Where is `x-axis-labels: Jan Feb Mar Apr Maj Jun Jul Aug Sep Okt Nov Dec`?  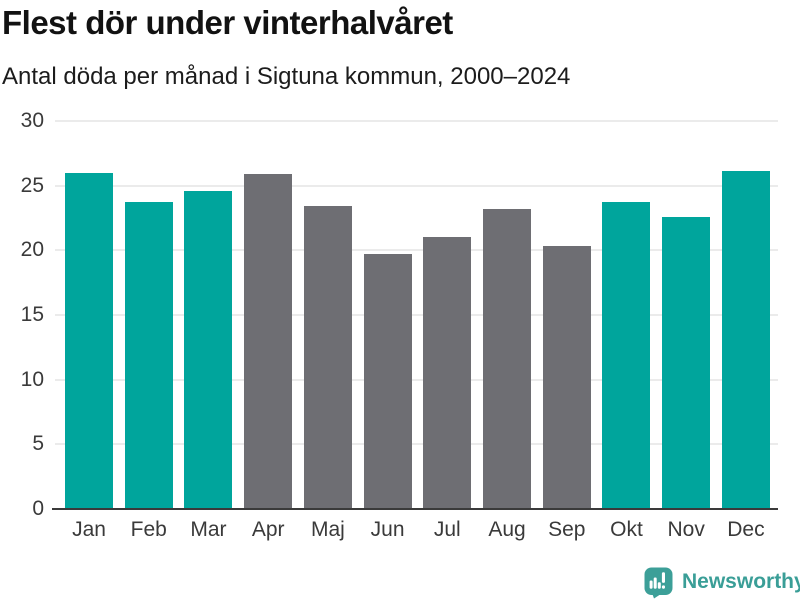
x-axis-labels: Jan Feb Mar Apr Maj Jun Jul Aug Sep Okt Nov Dec is located at coordinates (417, 530).